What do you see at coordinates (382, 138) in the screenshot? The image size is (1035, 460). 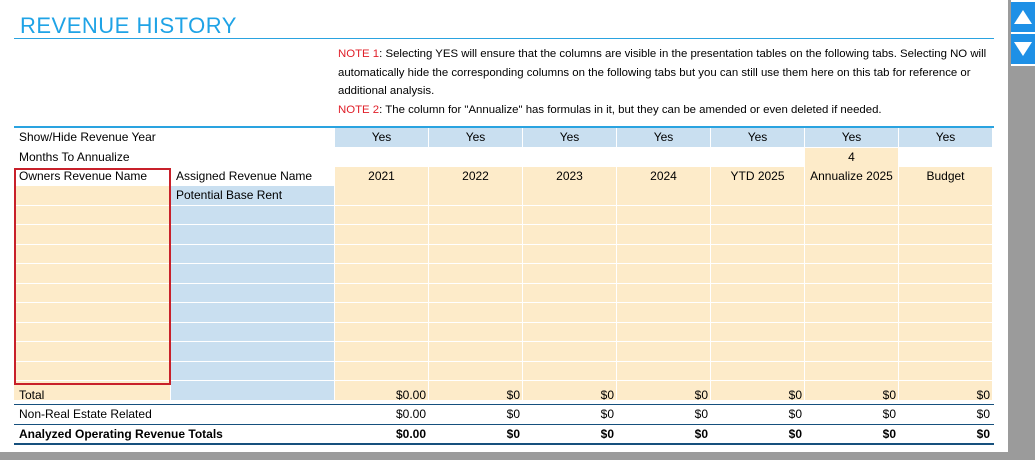 I see `show-hide-toggle-0: Yes` at bounding box center [382, 138].